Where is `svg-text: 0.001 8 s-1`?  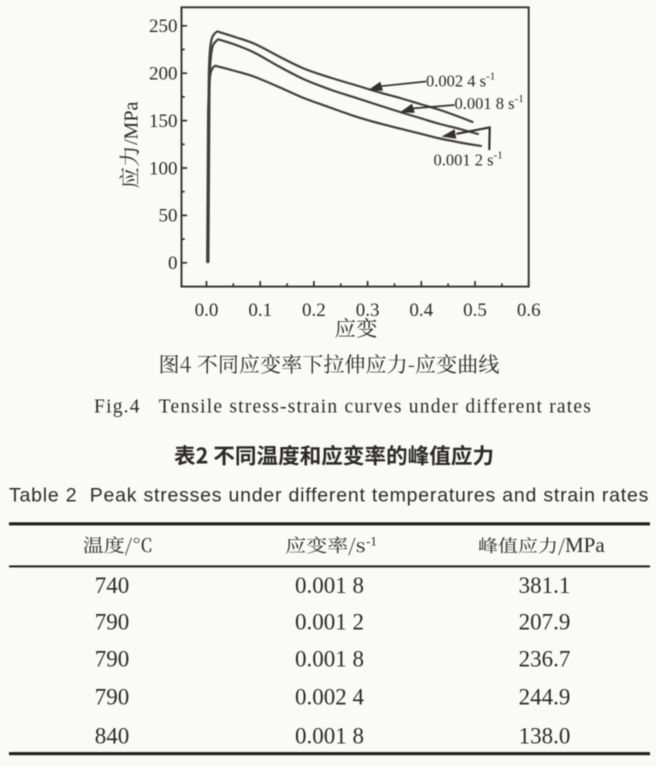 svg-text: 0.001 8 s-1 is located at coordinates (489, 103).